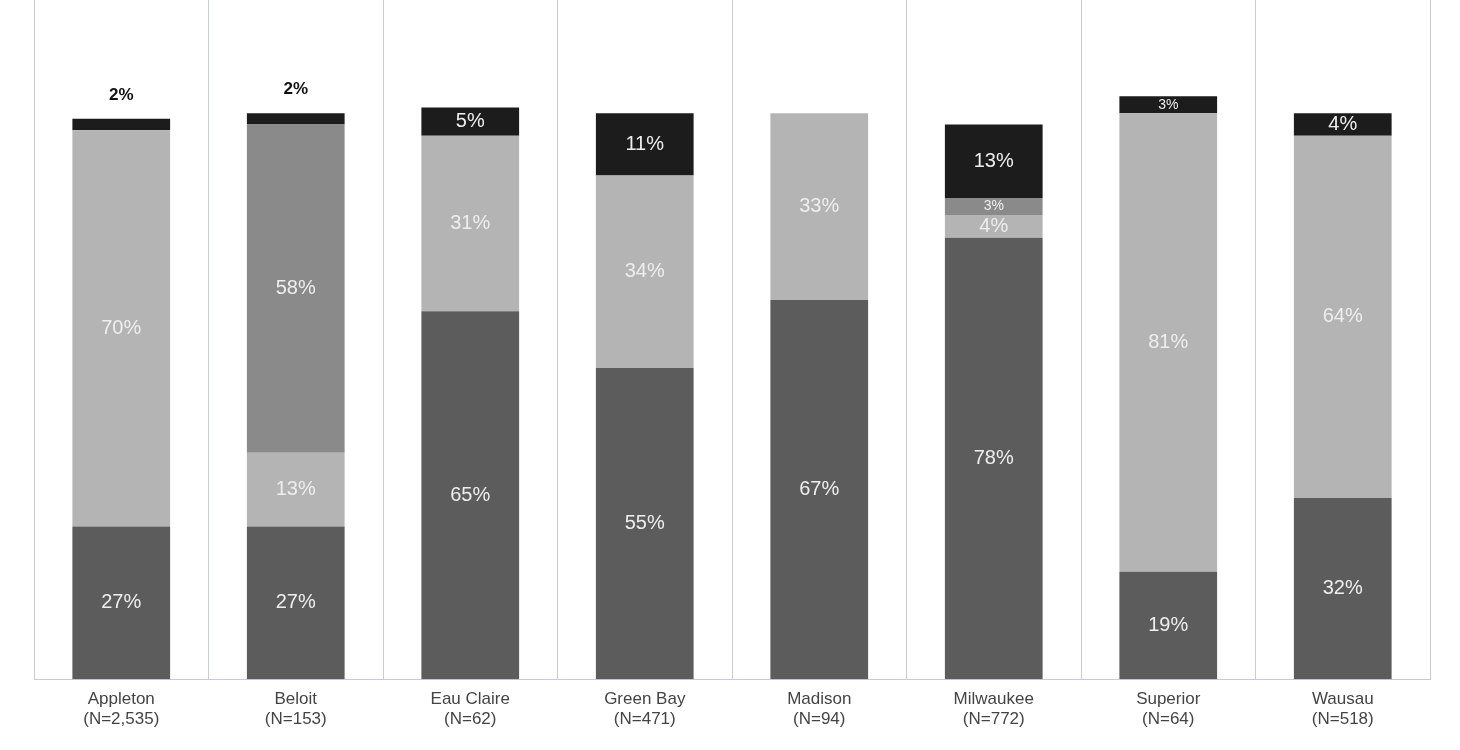 The image size is (1460, 750). I want to click on data-label: 78%, so click(993, 456).